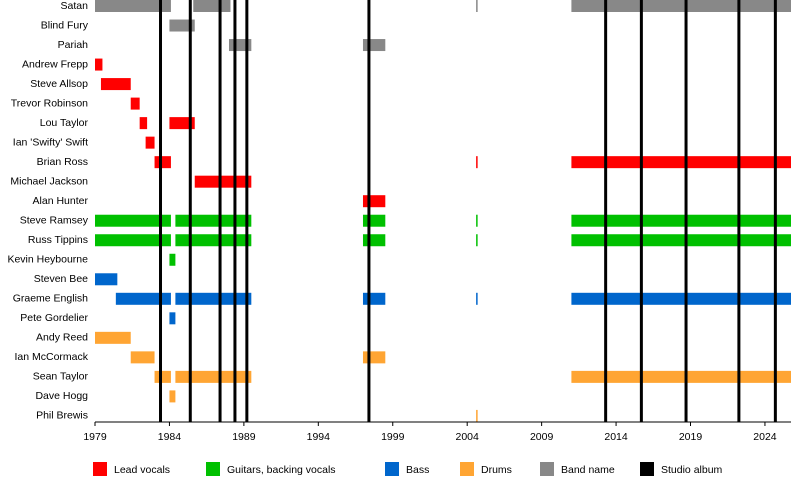 Image resolution: width=800 pixels, height=485 pixels. What do you see at coordinates (170, 437) in the screenshot?
I see `x-tick-label: 1984` at bounding box center [170, 437].